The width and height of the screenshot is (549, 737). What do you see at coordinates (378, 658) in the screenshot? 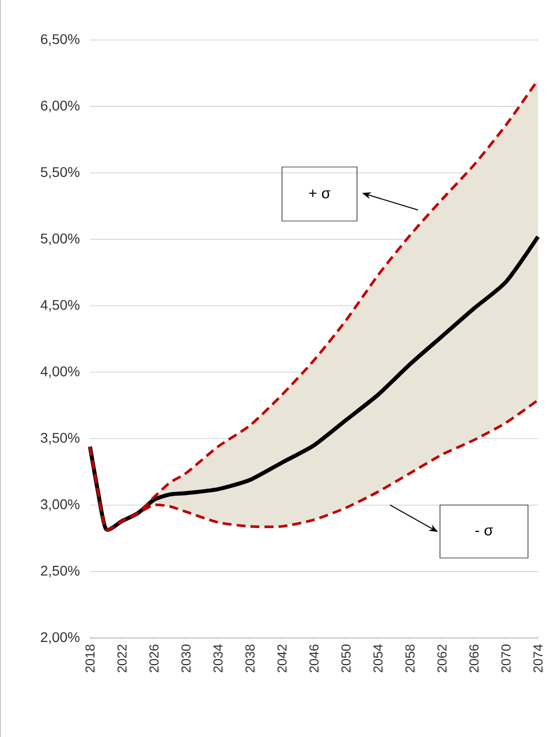
I see `x-tick-label: 2054` at bounding box center [378, 658].